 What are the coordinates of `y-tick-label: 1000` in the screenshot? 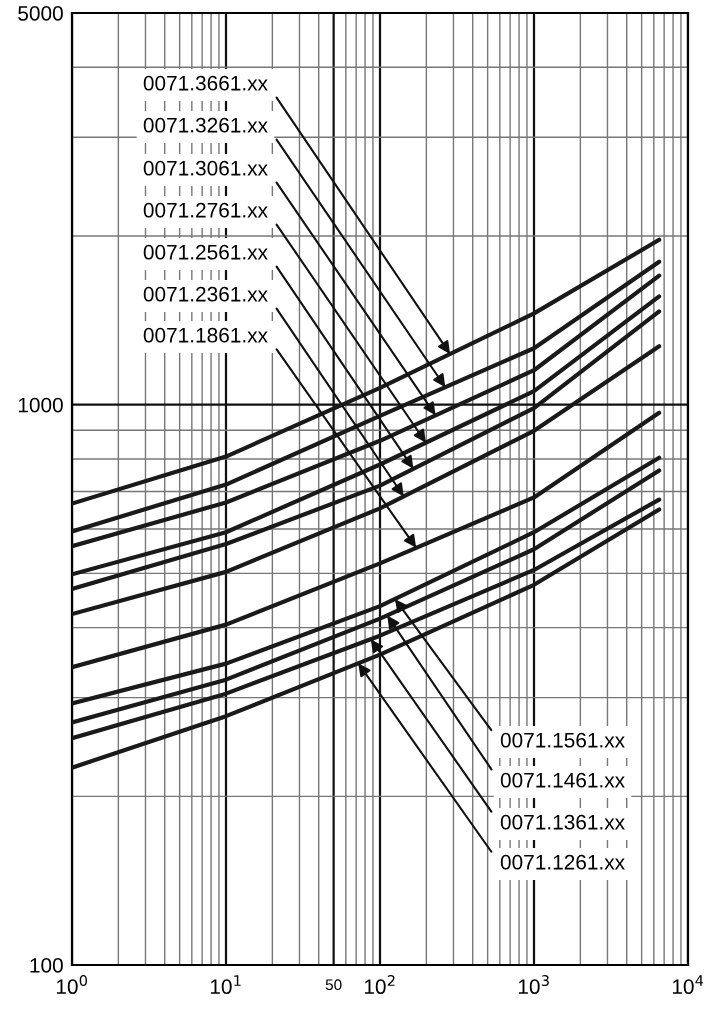 It's located at (40, 405).